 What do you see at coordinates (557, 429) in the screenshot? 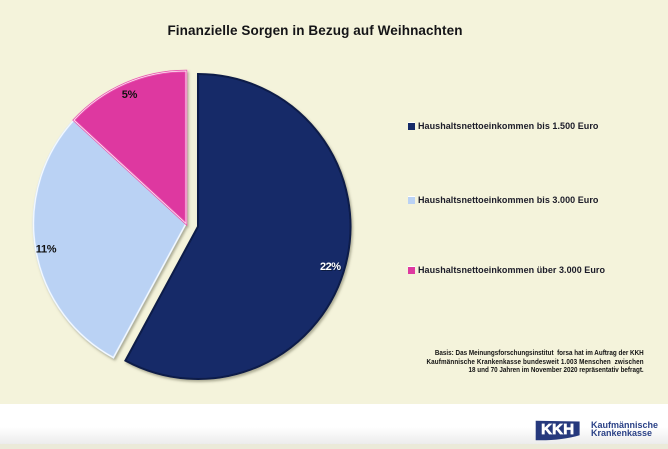
I see `svg-text: KKH` at bounding box center [557, 429].